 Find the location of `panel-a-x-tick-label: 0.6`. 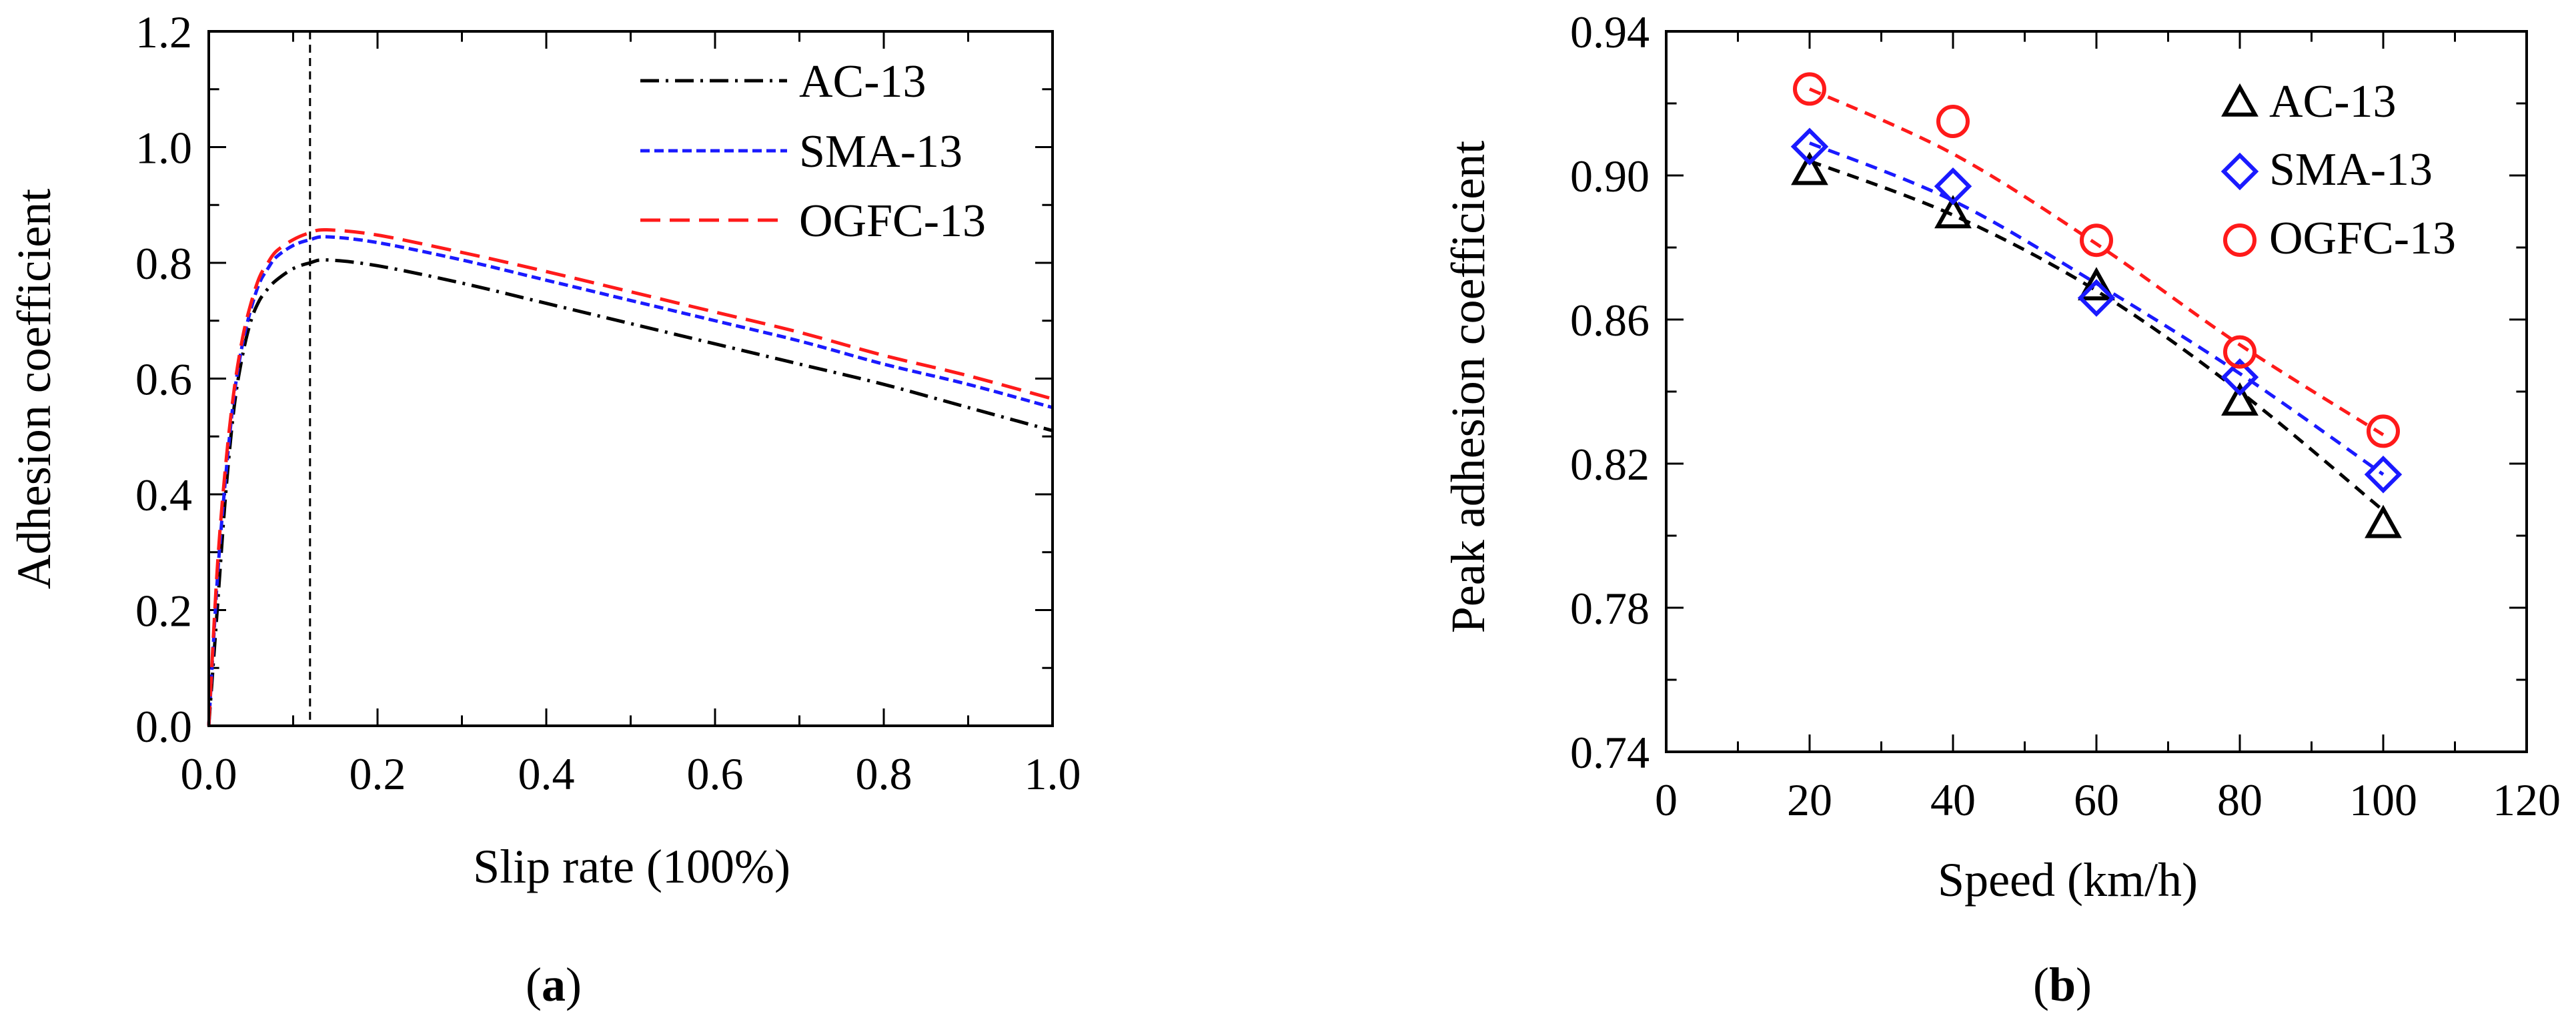

panel-a-x-tick-label: 0.6 is located at coordinates (716, 774).